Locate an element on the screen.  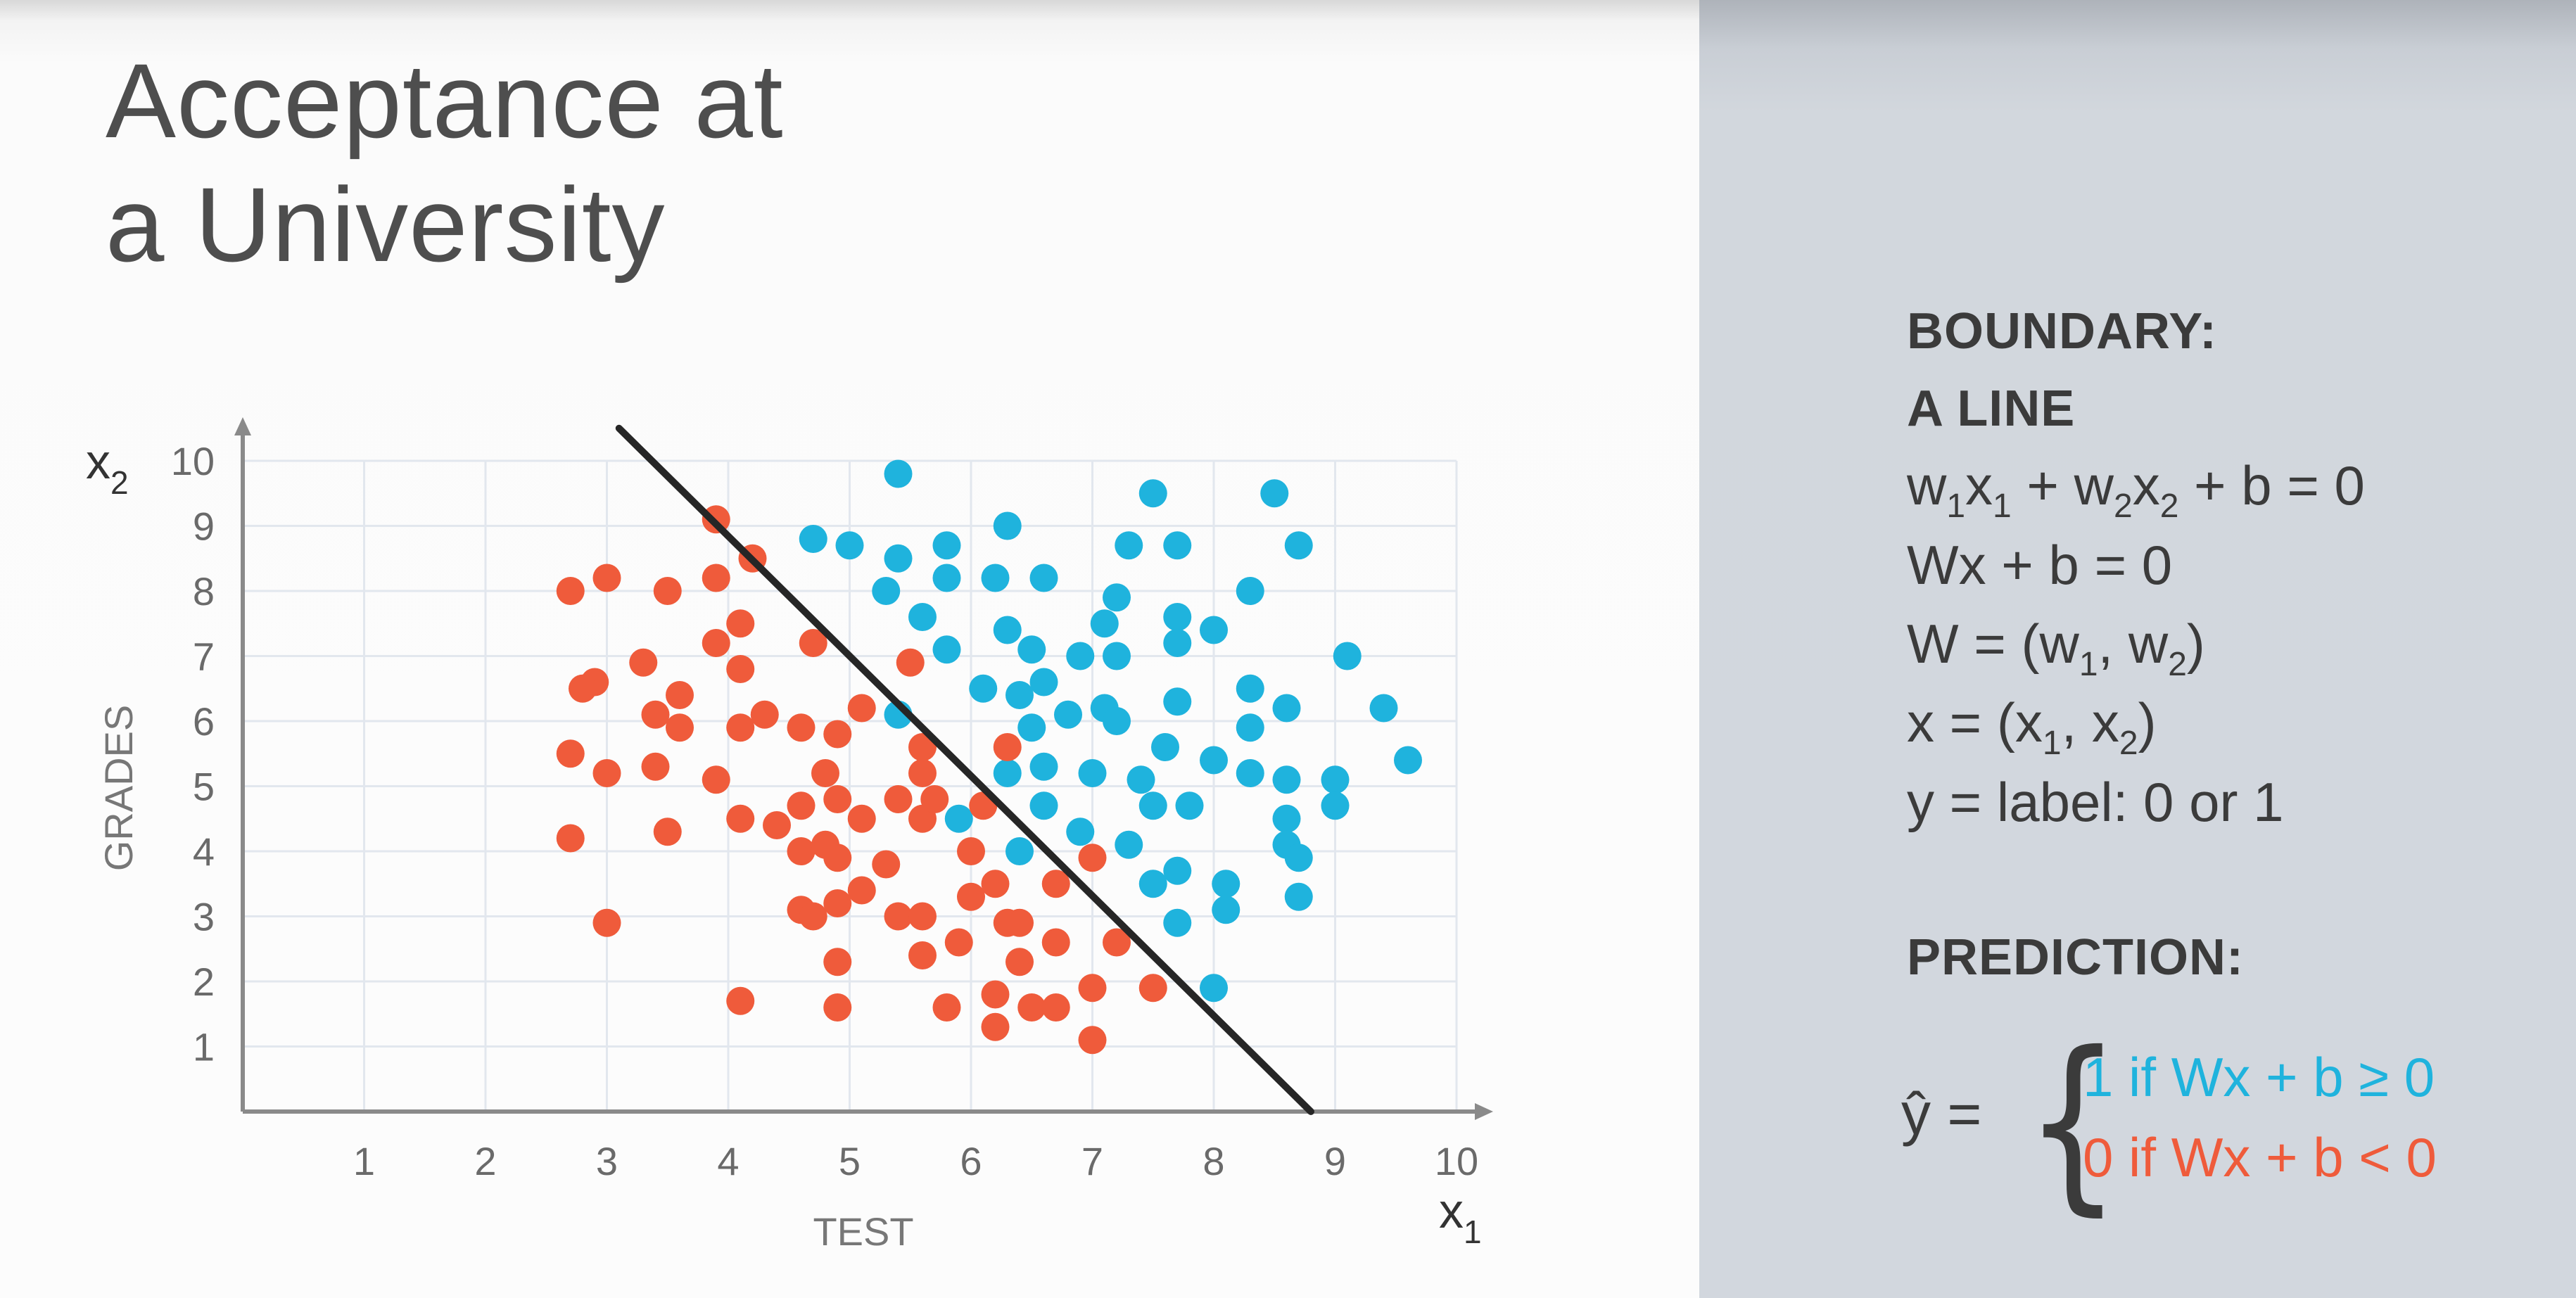
equation-line-3: W = (w1, w2) is located at coordinates (2056, 648).